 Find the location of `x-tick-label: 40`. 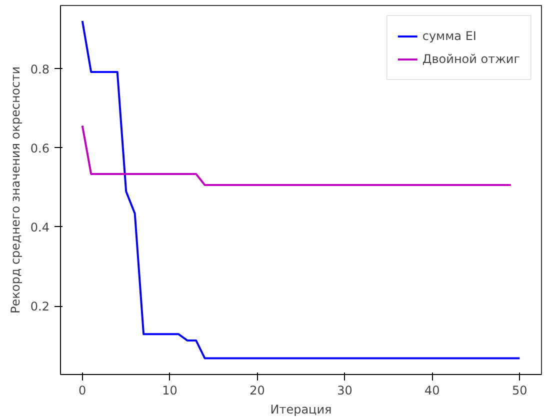

x-tick-label: 40 is located at coordinates (432, 391).